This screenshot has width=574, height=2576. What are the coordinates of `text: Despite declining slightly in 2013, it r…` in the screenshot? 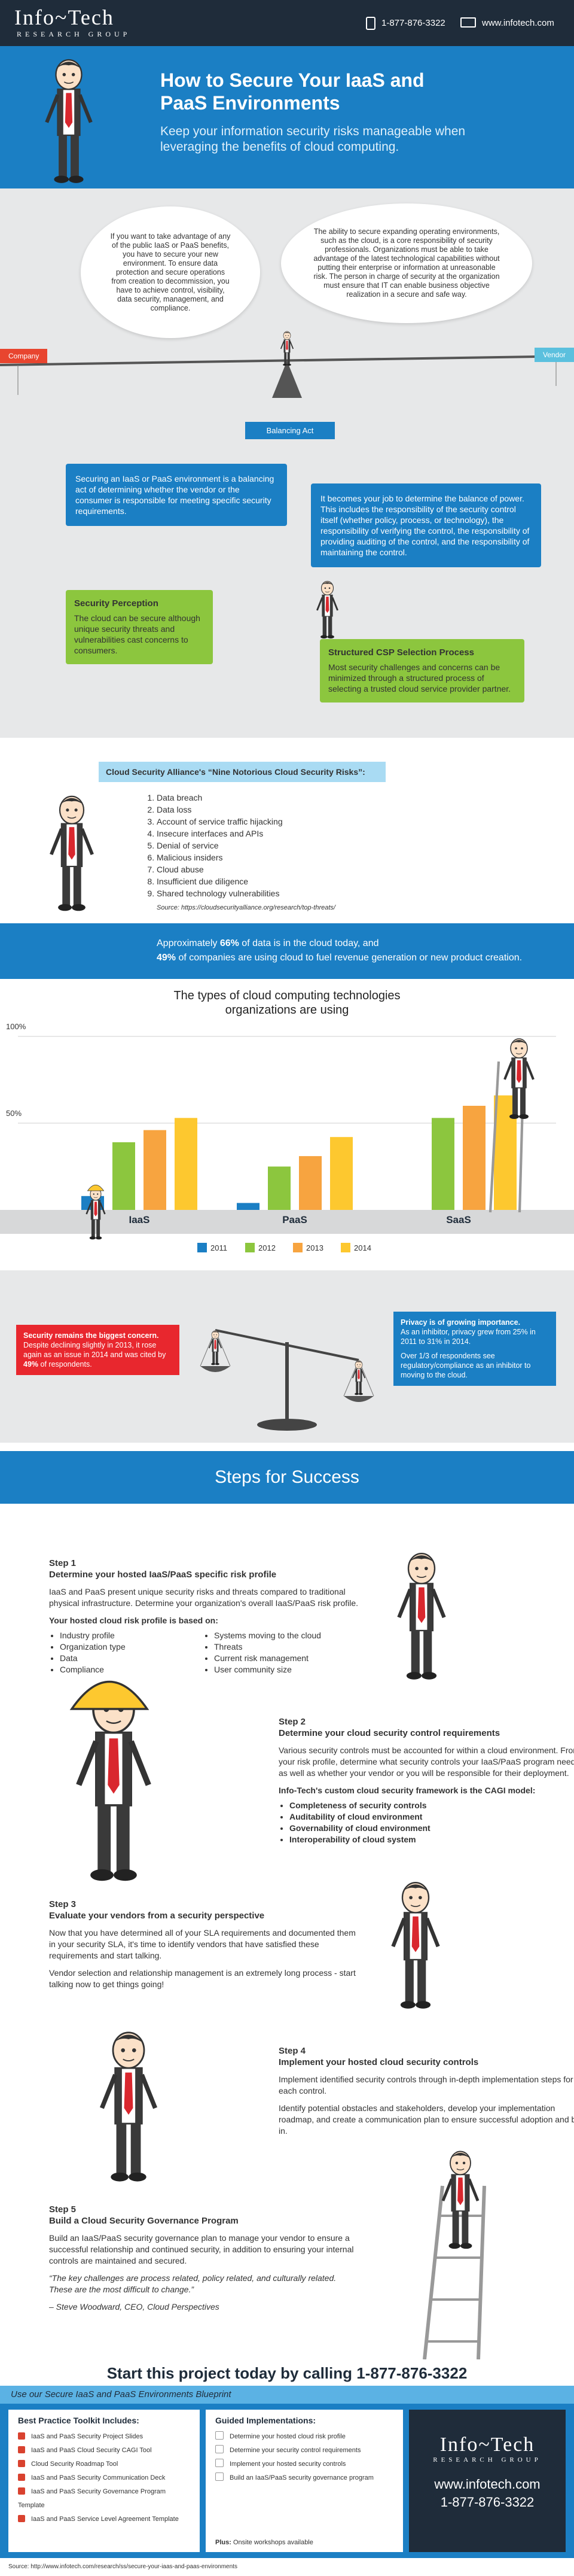 It's located at (94, 1350).